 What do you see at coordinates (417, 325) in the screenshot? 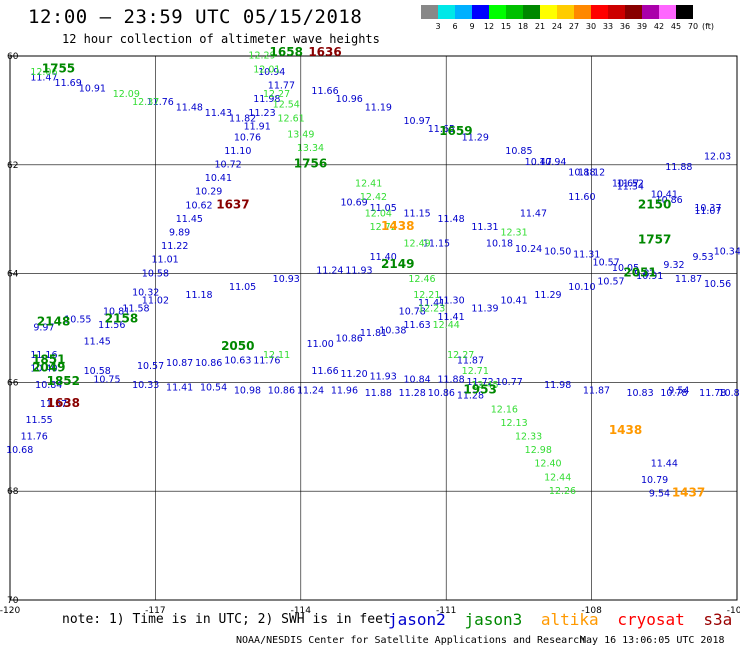
I see `wave-height-label: 11.63` at bounding box center [417, 325].